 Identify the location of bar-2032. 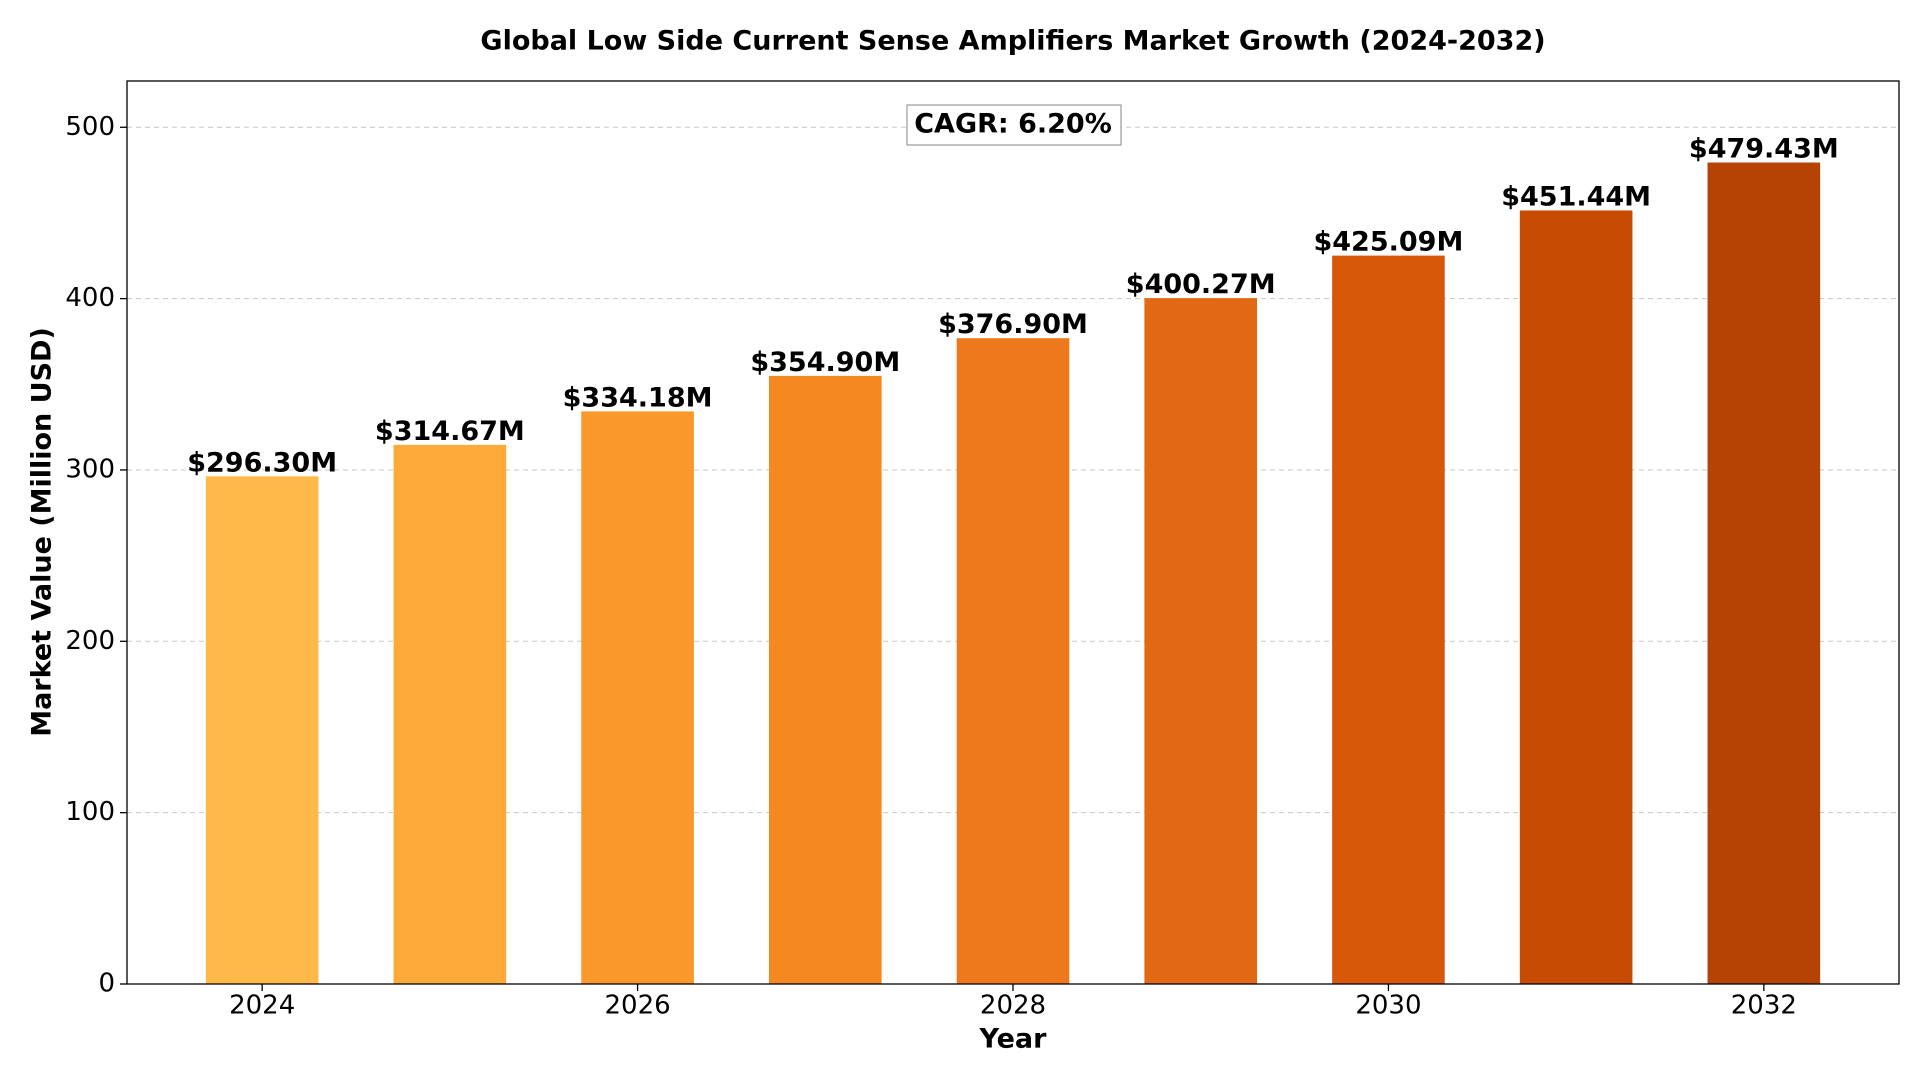
(1764, 573).